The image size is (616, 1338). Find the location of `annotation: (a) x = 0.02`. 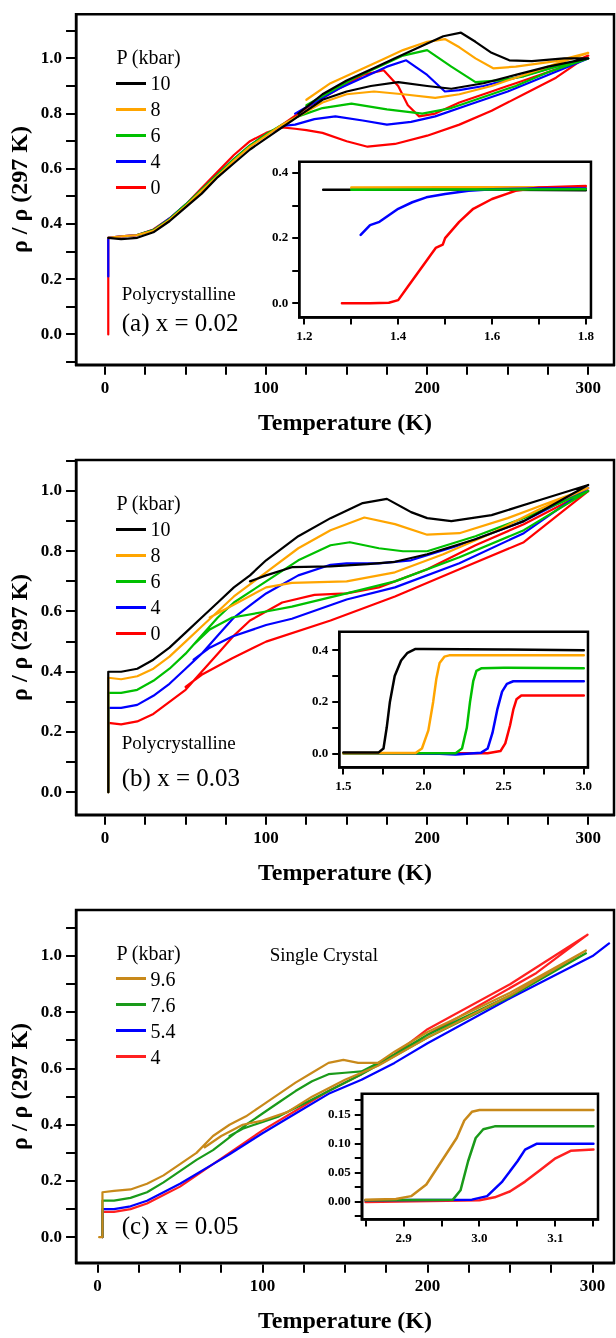

annotation: (a) x = 0.02 is located at coordinates (180, 323).